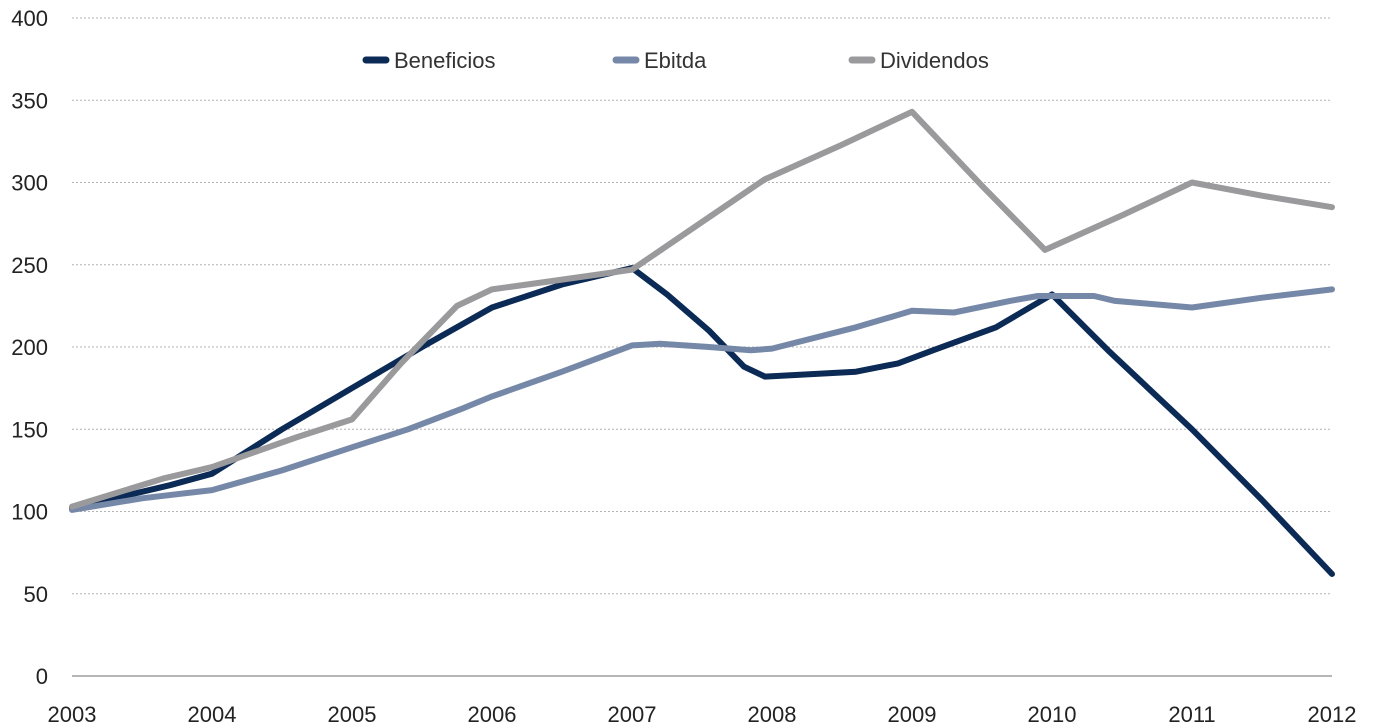 The height and width of the screenshot is (725, 1380). What do you see at coordinates (1052, 713) in the screenshot?
I see `x-tick-label: 2010` at bounding box center [1052, 713].